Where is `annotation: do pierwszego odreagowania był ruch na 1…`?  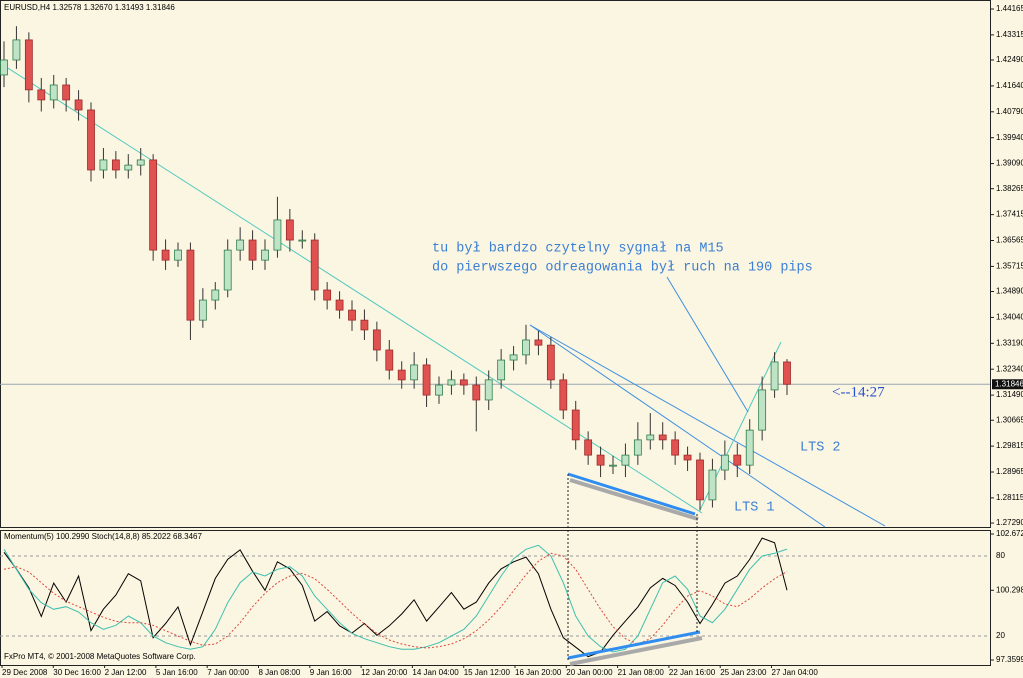 annotation: do pierwszego odreagowania był ruch na 1… is located at coordinates (622, 268).